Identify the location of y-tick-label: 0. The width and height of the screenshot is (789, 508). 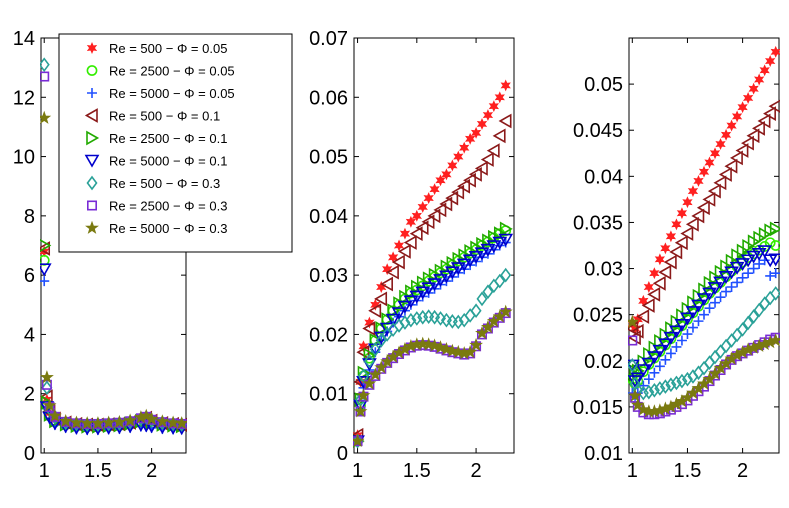
(342, 454).